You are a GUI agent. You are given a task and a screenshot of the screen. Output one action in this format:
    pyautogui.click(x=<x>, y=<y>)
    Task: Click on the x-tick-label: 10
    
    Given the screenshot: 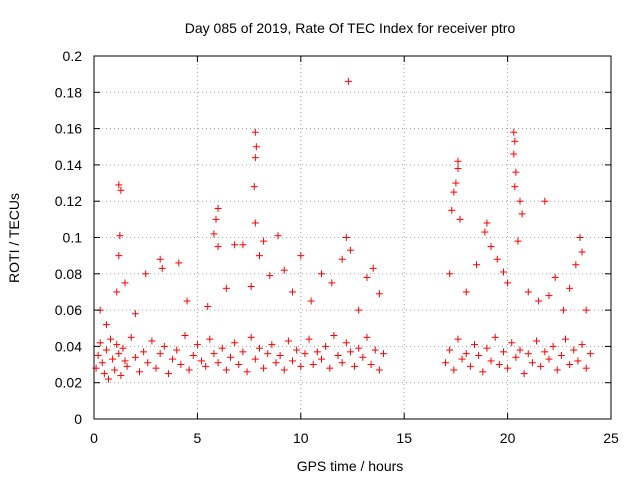 What is the action you would take?
    pyautogui.click(x=301, y=438)
    